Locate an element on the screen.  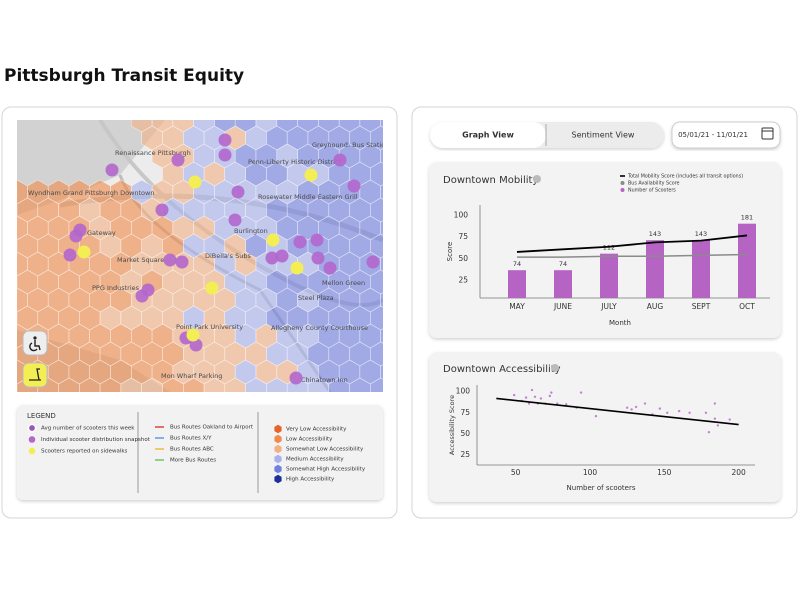
x-tick-label: 100 is located at coordinates (590, 472).